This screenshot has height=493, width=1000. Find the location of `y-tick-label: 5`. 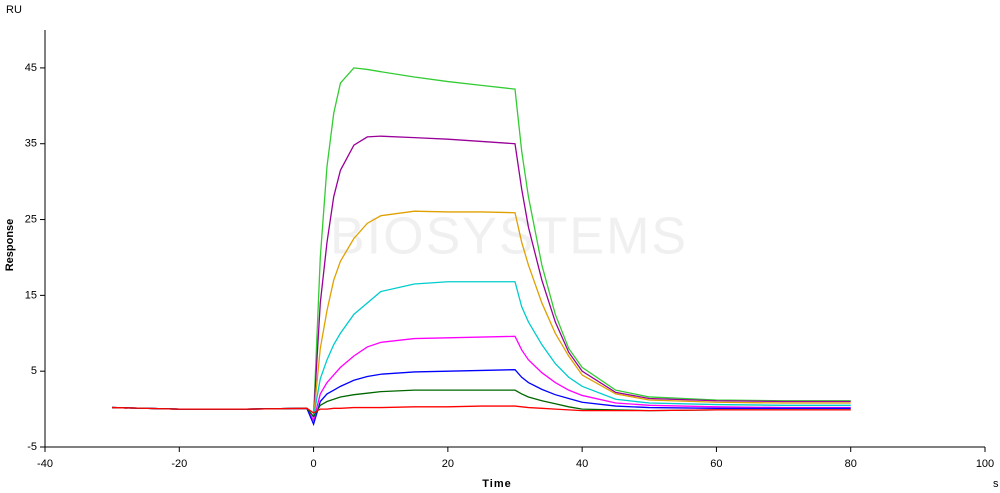

y-tick-label: 5 is located at coordinates (34, 371).